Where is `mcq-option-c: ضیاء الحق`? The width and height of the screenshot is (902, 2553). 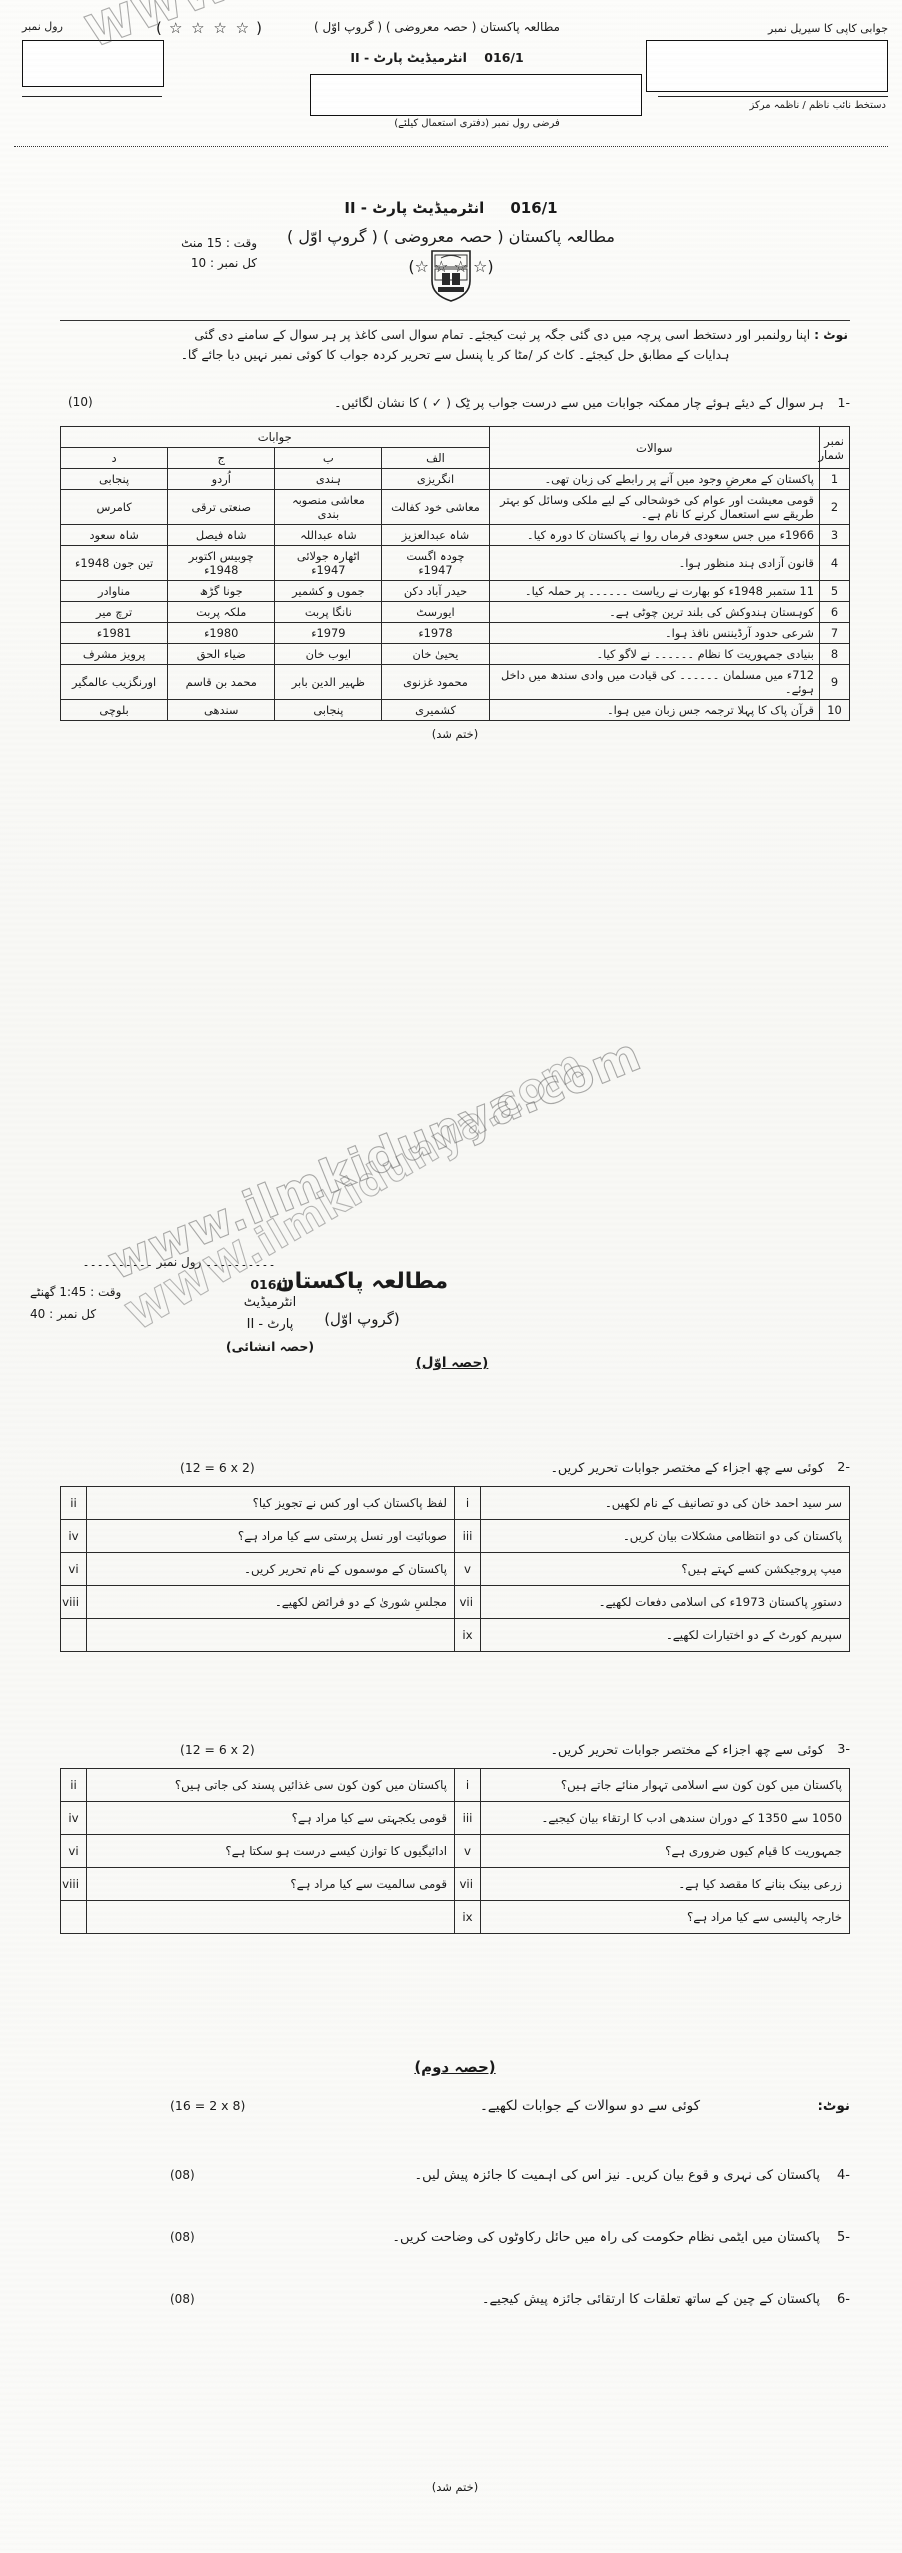
mcq-option-c: ضیاء الحق is located at coordinates (221, 654).